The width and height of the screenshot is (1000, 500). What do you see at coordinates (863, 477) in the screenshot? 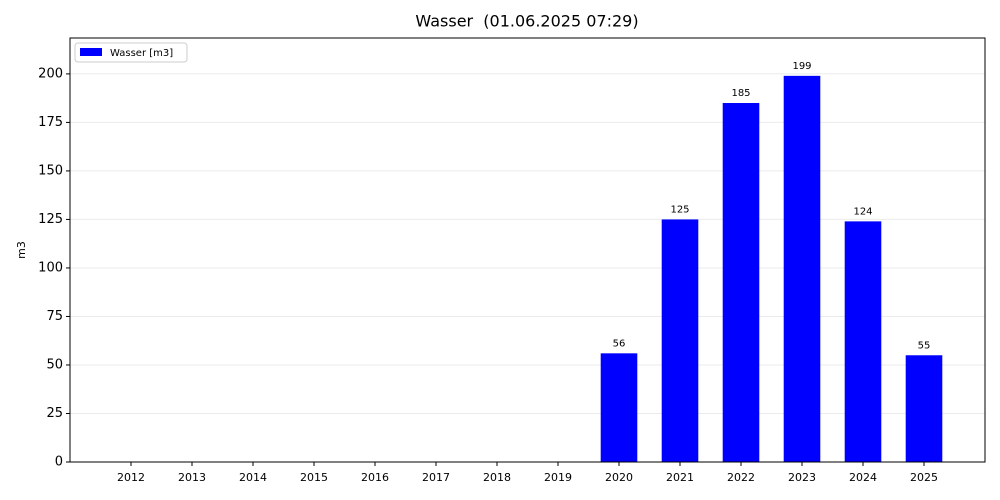
I see `x-tick-label: 2024` at bounding box center [863, 477].